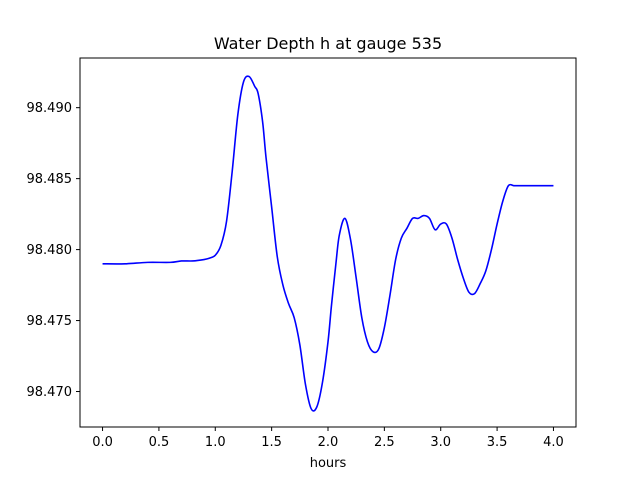 Image resolution: width=640 pixels, height=480 pixels. What do you see at coordinates (271, 442) in the screenshot?
I see `x-tick-label: 1.5` at bounding box center [271, 442].